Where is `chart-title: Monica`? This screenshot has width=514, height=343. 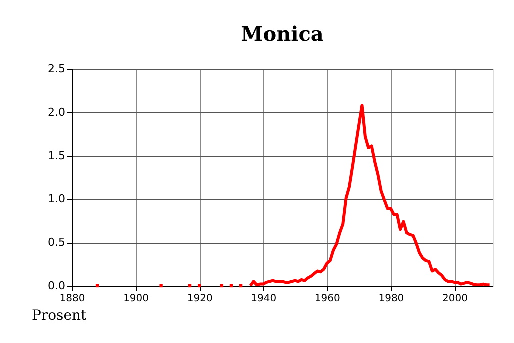
chart-title: Monica is located at coordinates (282, 34).